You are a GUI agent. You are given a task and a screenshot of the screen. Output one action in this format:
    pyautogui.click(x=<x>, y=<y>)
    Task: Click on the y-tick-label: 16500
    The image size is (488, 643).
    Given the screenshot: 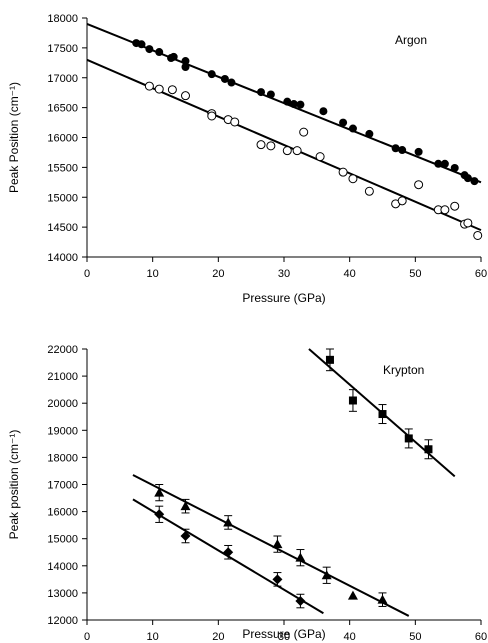 What is the action you would take?
    pyautogui.click(x=62, y=109)
    